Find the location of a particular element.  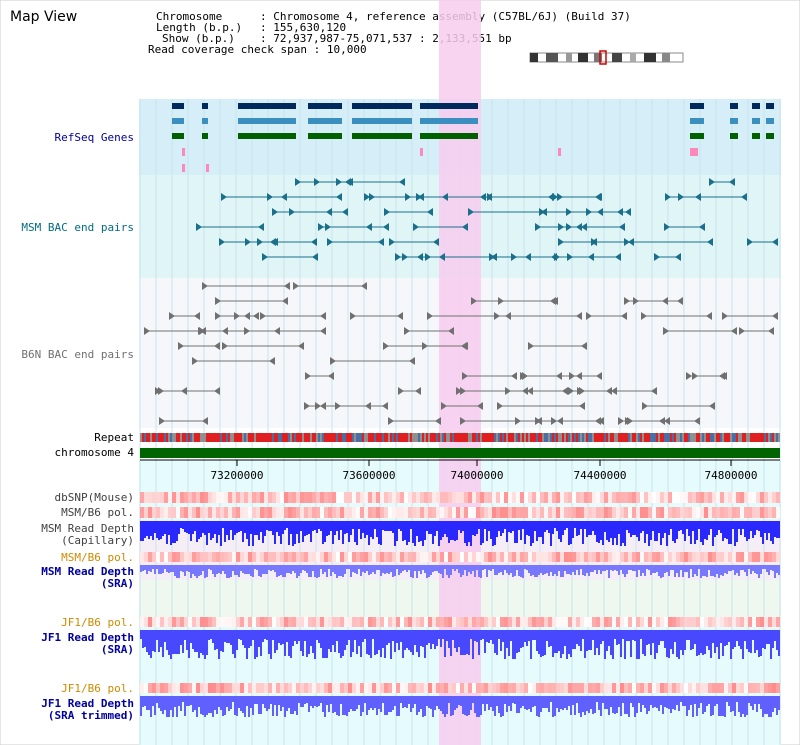

track-label-jf1-depth: JF1 Read Depth is located at coordinates (87, 637).